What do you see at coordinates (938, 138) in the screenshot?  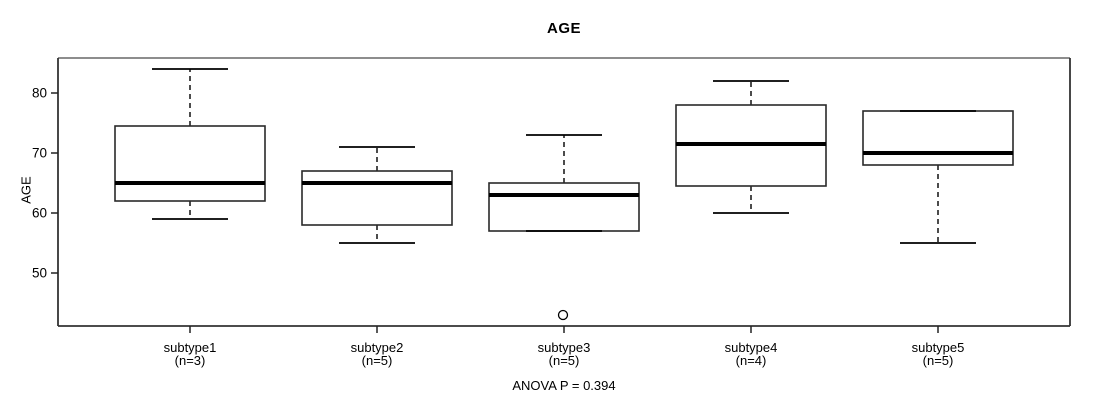 I see `box-subtype5` at bounding box center [938, 138].